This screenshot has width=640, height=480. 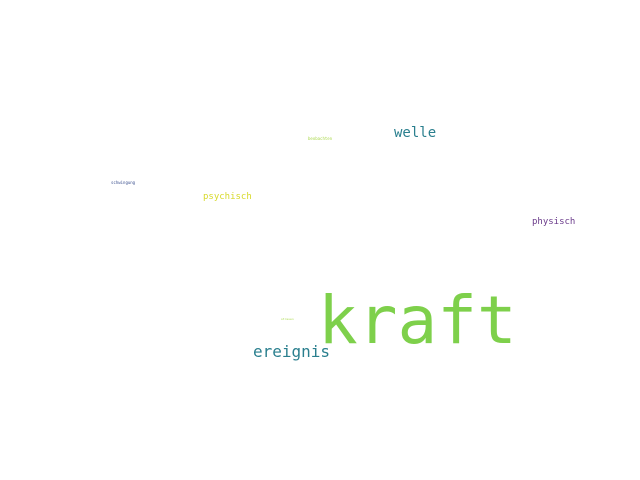 What do you see at coordinates (287, 319) in the screenshot?
I see `word-streuen: streuen` at bounding box center [287, 319].